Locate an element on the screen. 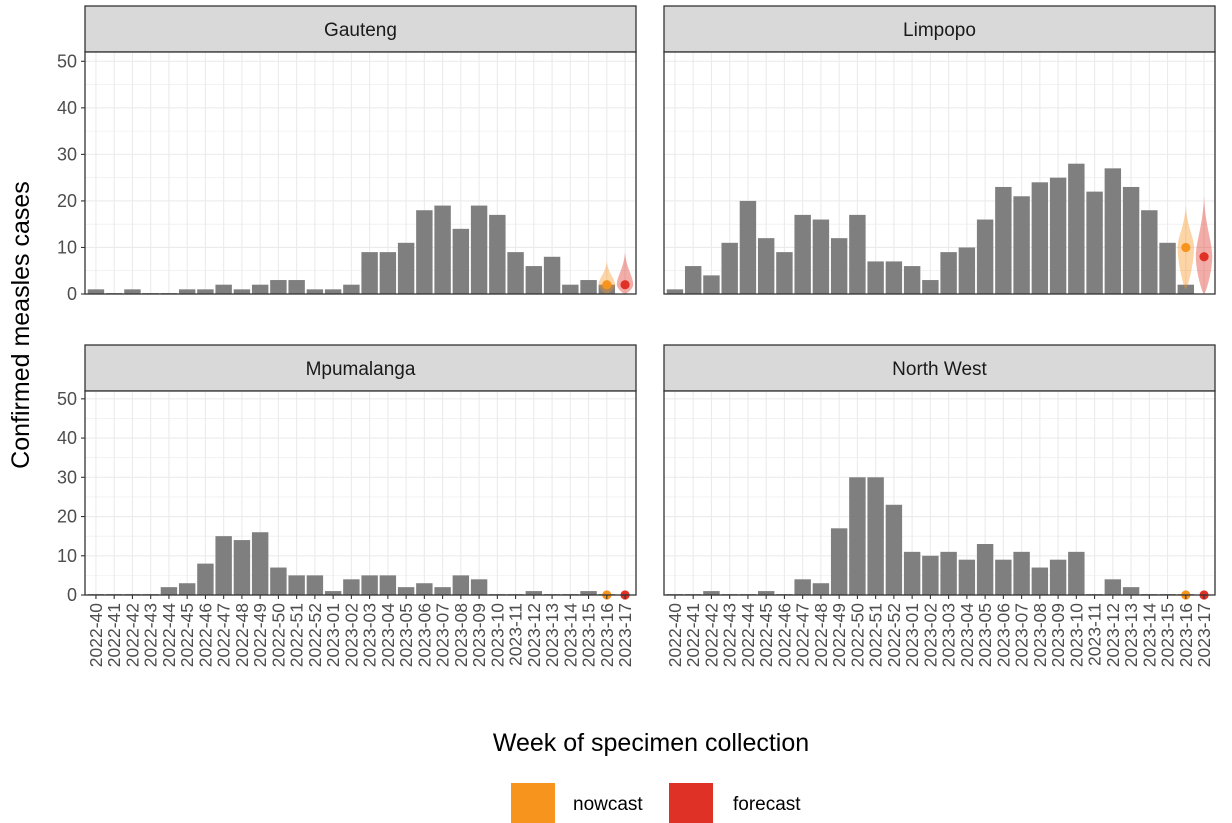  x-tick-label: 2023-17 is located at coordinates (625, 635).